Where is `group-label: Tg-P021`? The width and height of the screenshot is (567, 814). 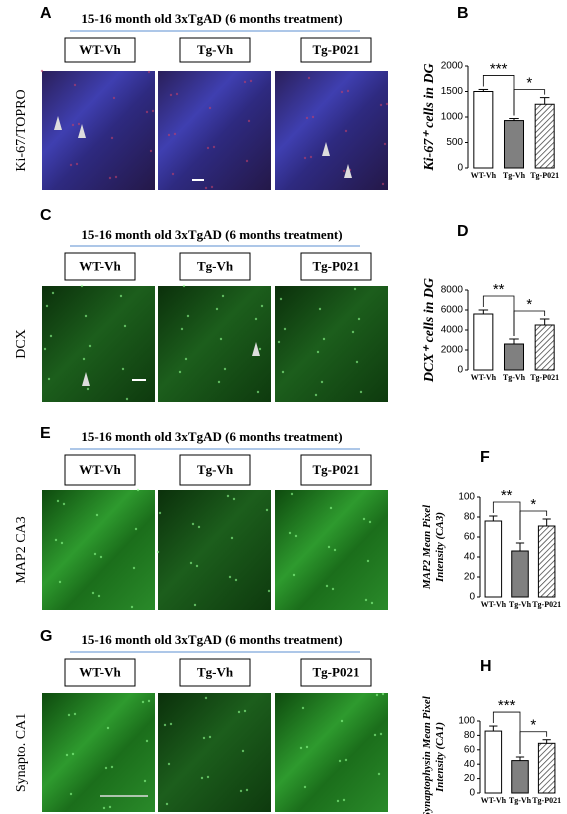
group-label: Tg-P021 is located at coordinates (336, 49).